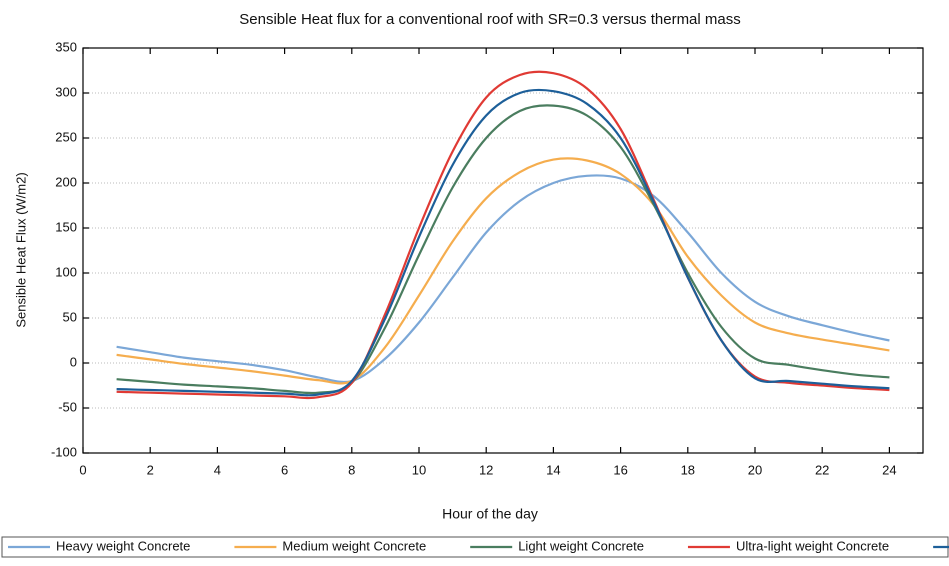 Image resolution: width=949 pixels, height=566 pixels. What do you see at coordinates (812, 545) in the screenshot?
I see `legend-label: Ultra-light weight Concrete` at bounding box center [812, 545].